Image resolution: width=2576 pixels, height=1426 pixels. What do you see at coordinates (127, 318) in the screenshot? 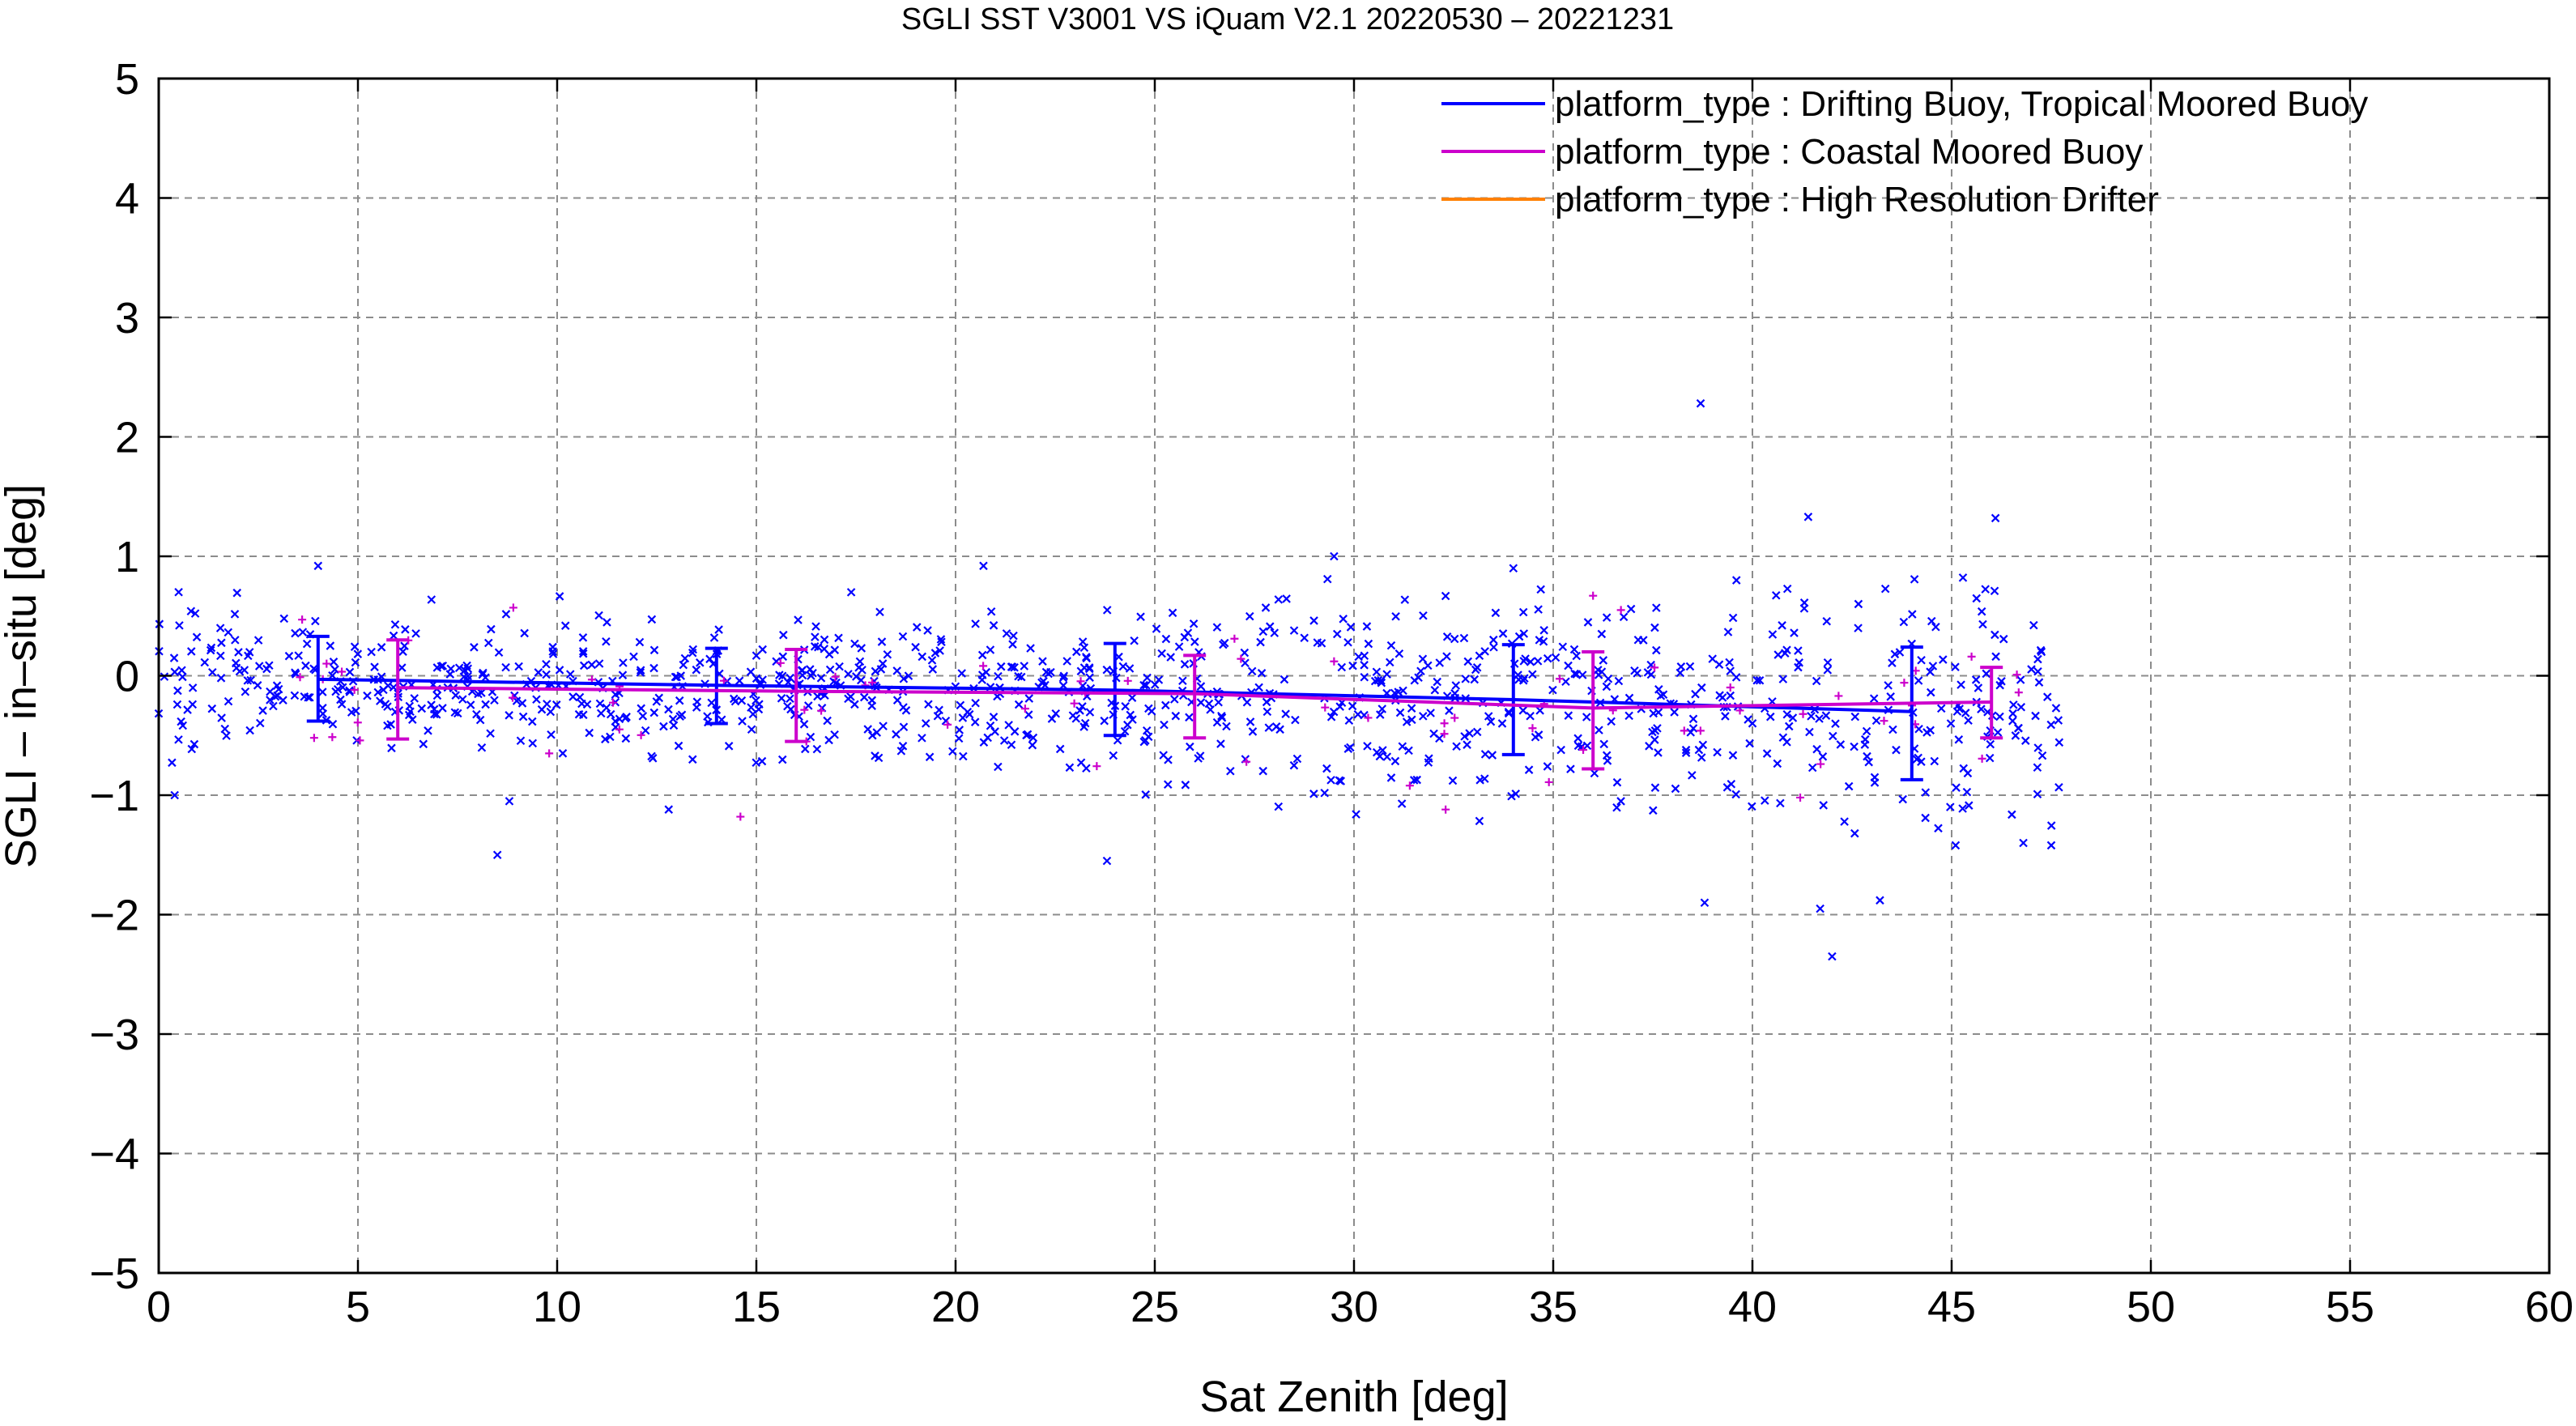
I see `y-tick-label: 3` at bounding box center [127, 318].